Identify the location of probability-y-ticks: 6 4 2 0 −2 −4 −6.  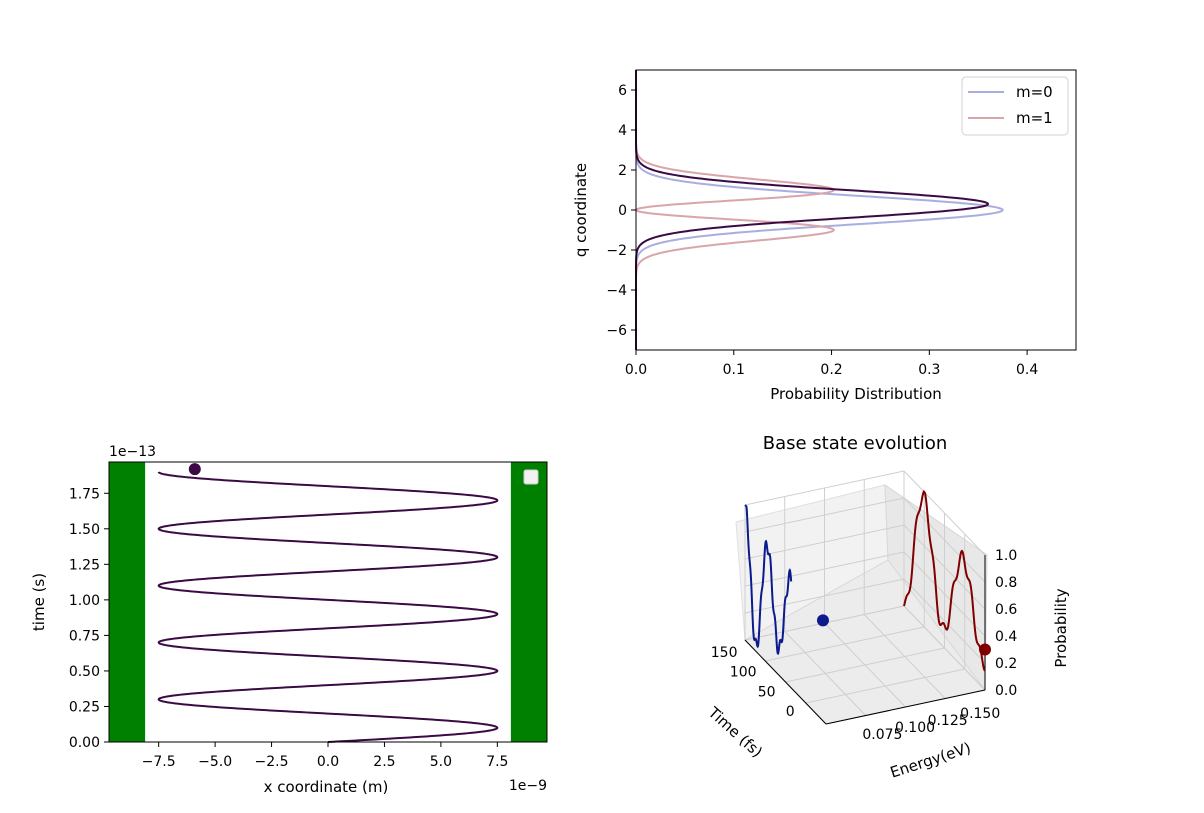
(621, 211).